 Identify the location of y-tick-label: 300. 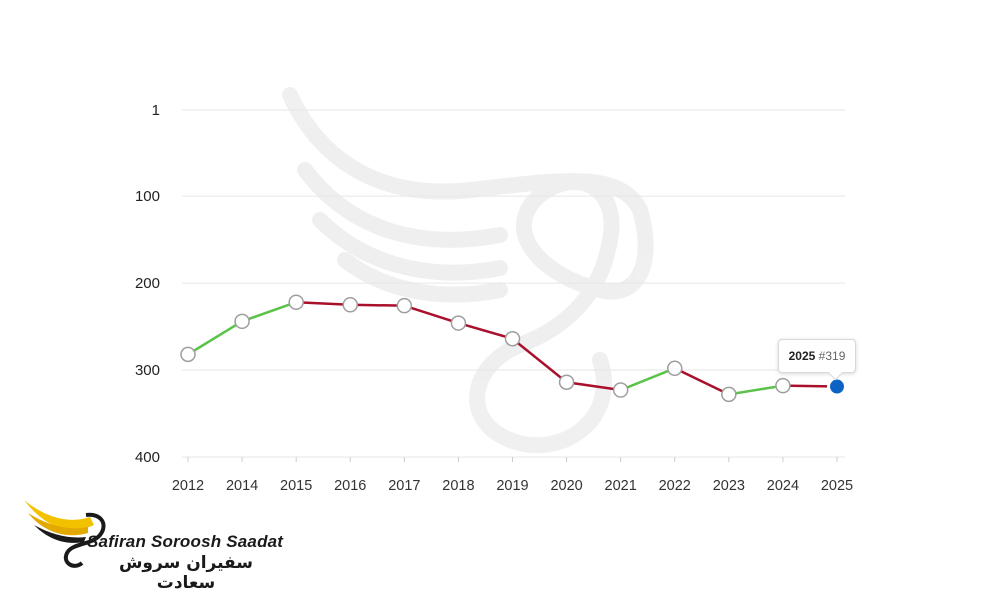
(147, 370).